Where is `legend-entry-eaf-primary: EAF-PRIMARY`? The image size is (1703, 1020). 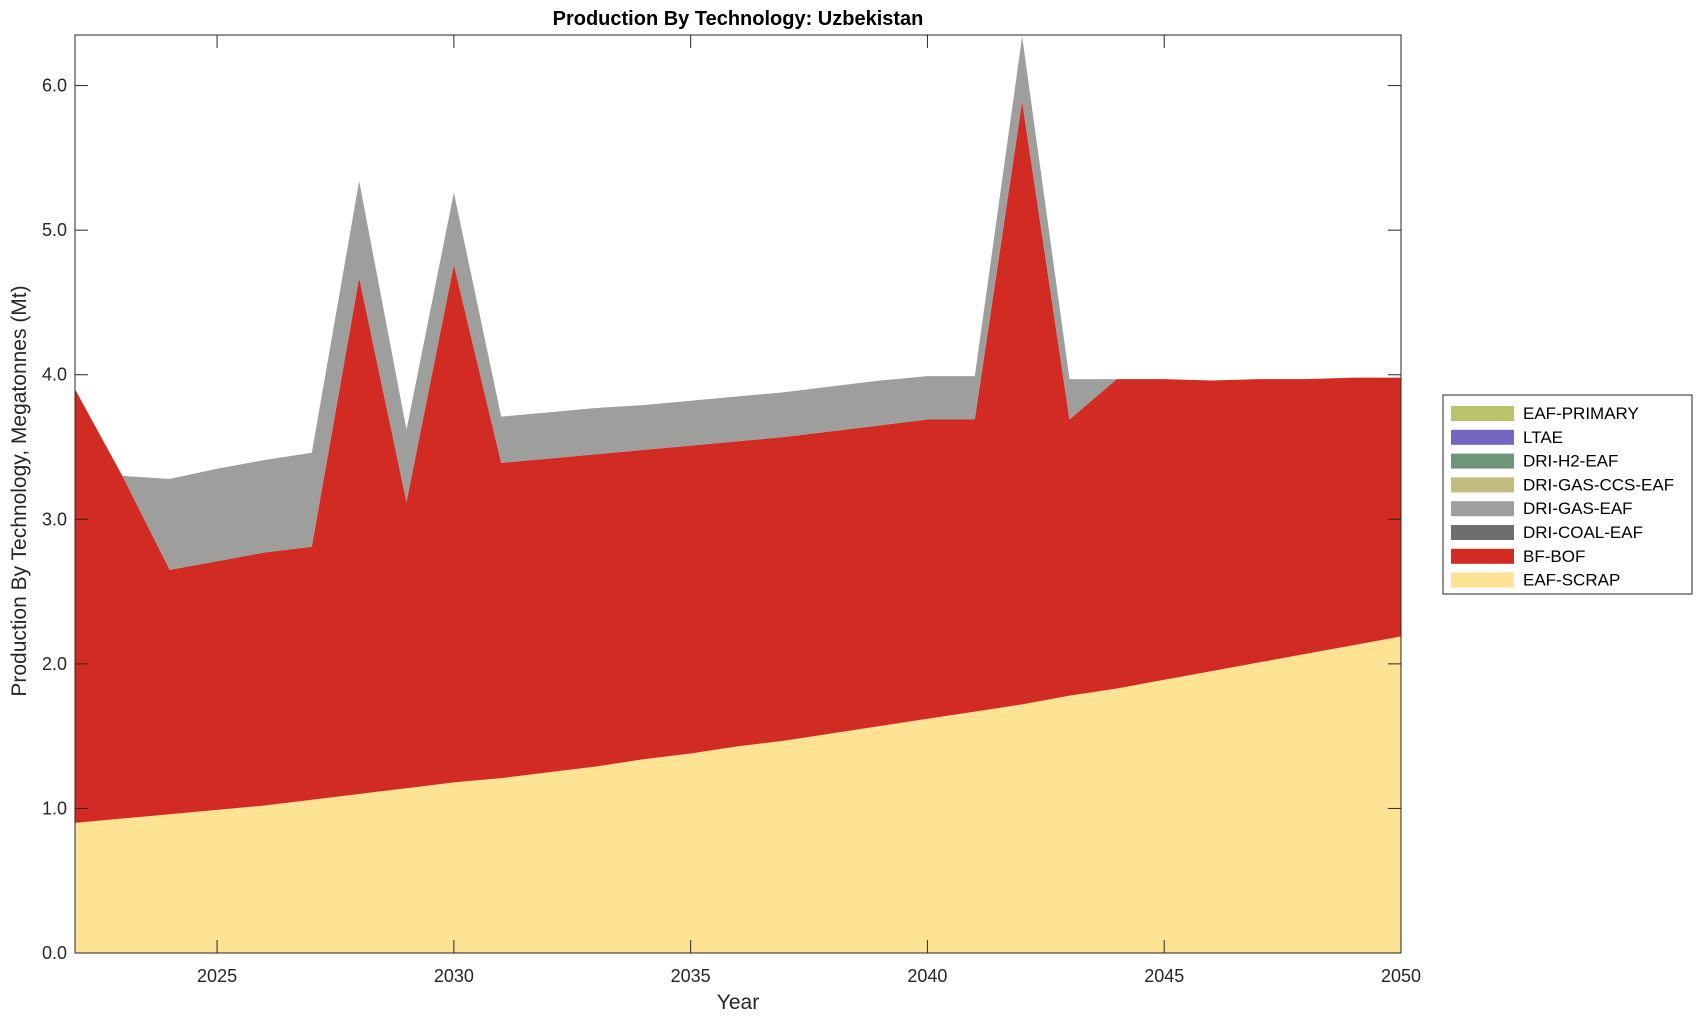 legend-entry-eaf-primary: EAF-PRIMARY is located at coordinates (1545, 413).